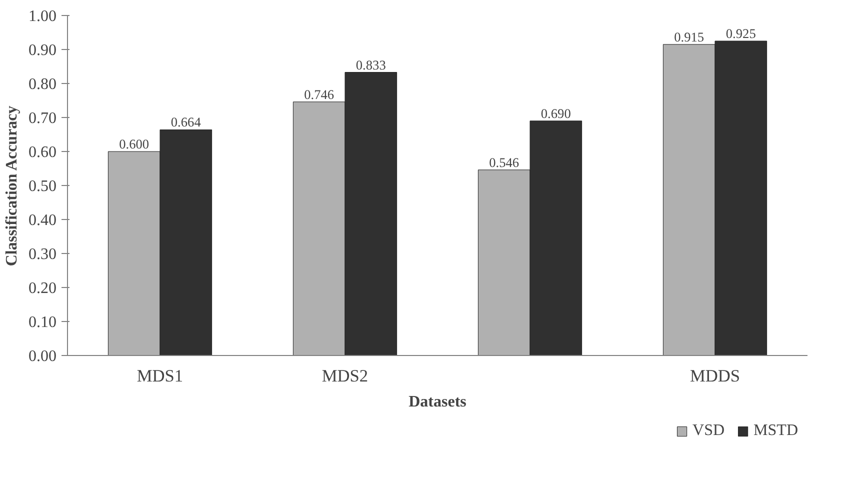 This screenshot has width=863, height=497. Describe the element at coordinates (42, 186) in the screenshot. I see `y-tick-label: 0.50` at that location.